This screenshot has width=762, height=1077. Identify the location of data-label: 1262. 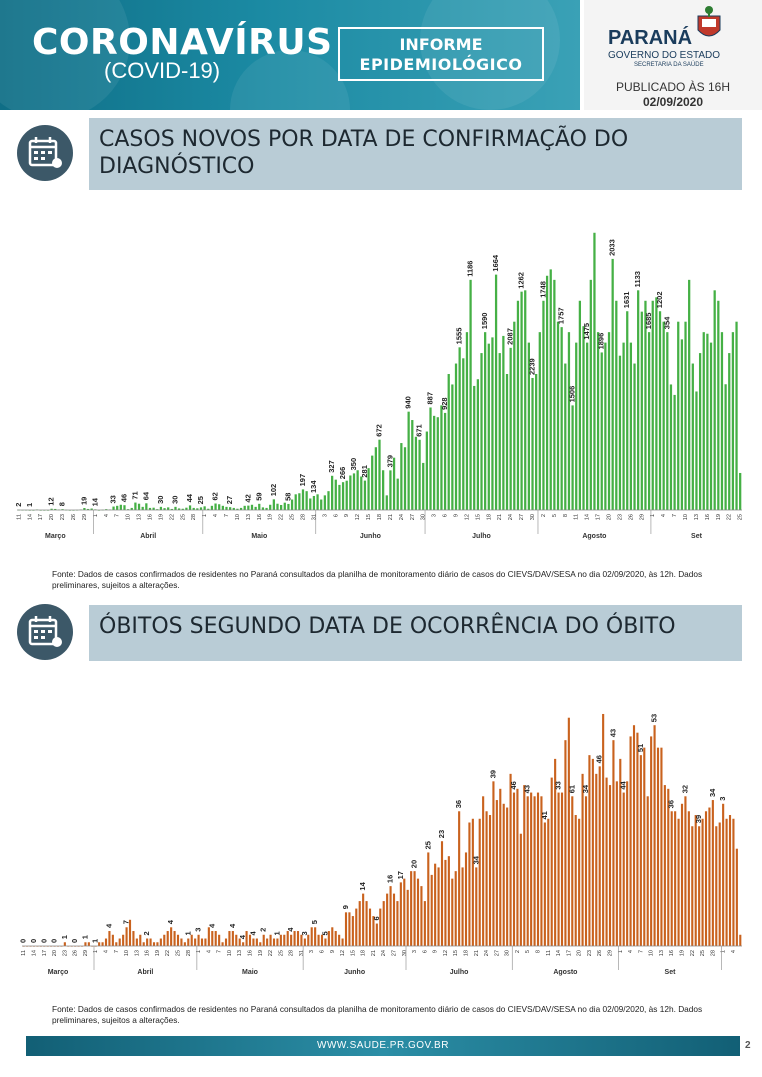
(521, 280).